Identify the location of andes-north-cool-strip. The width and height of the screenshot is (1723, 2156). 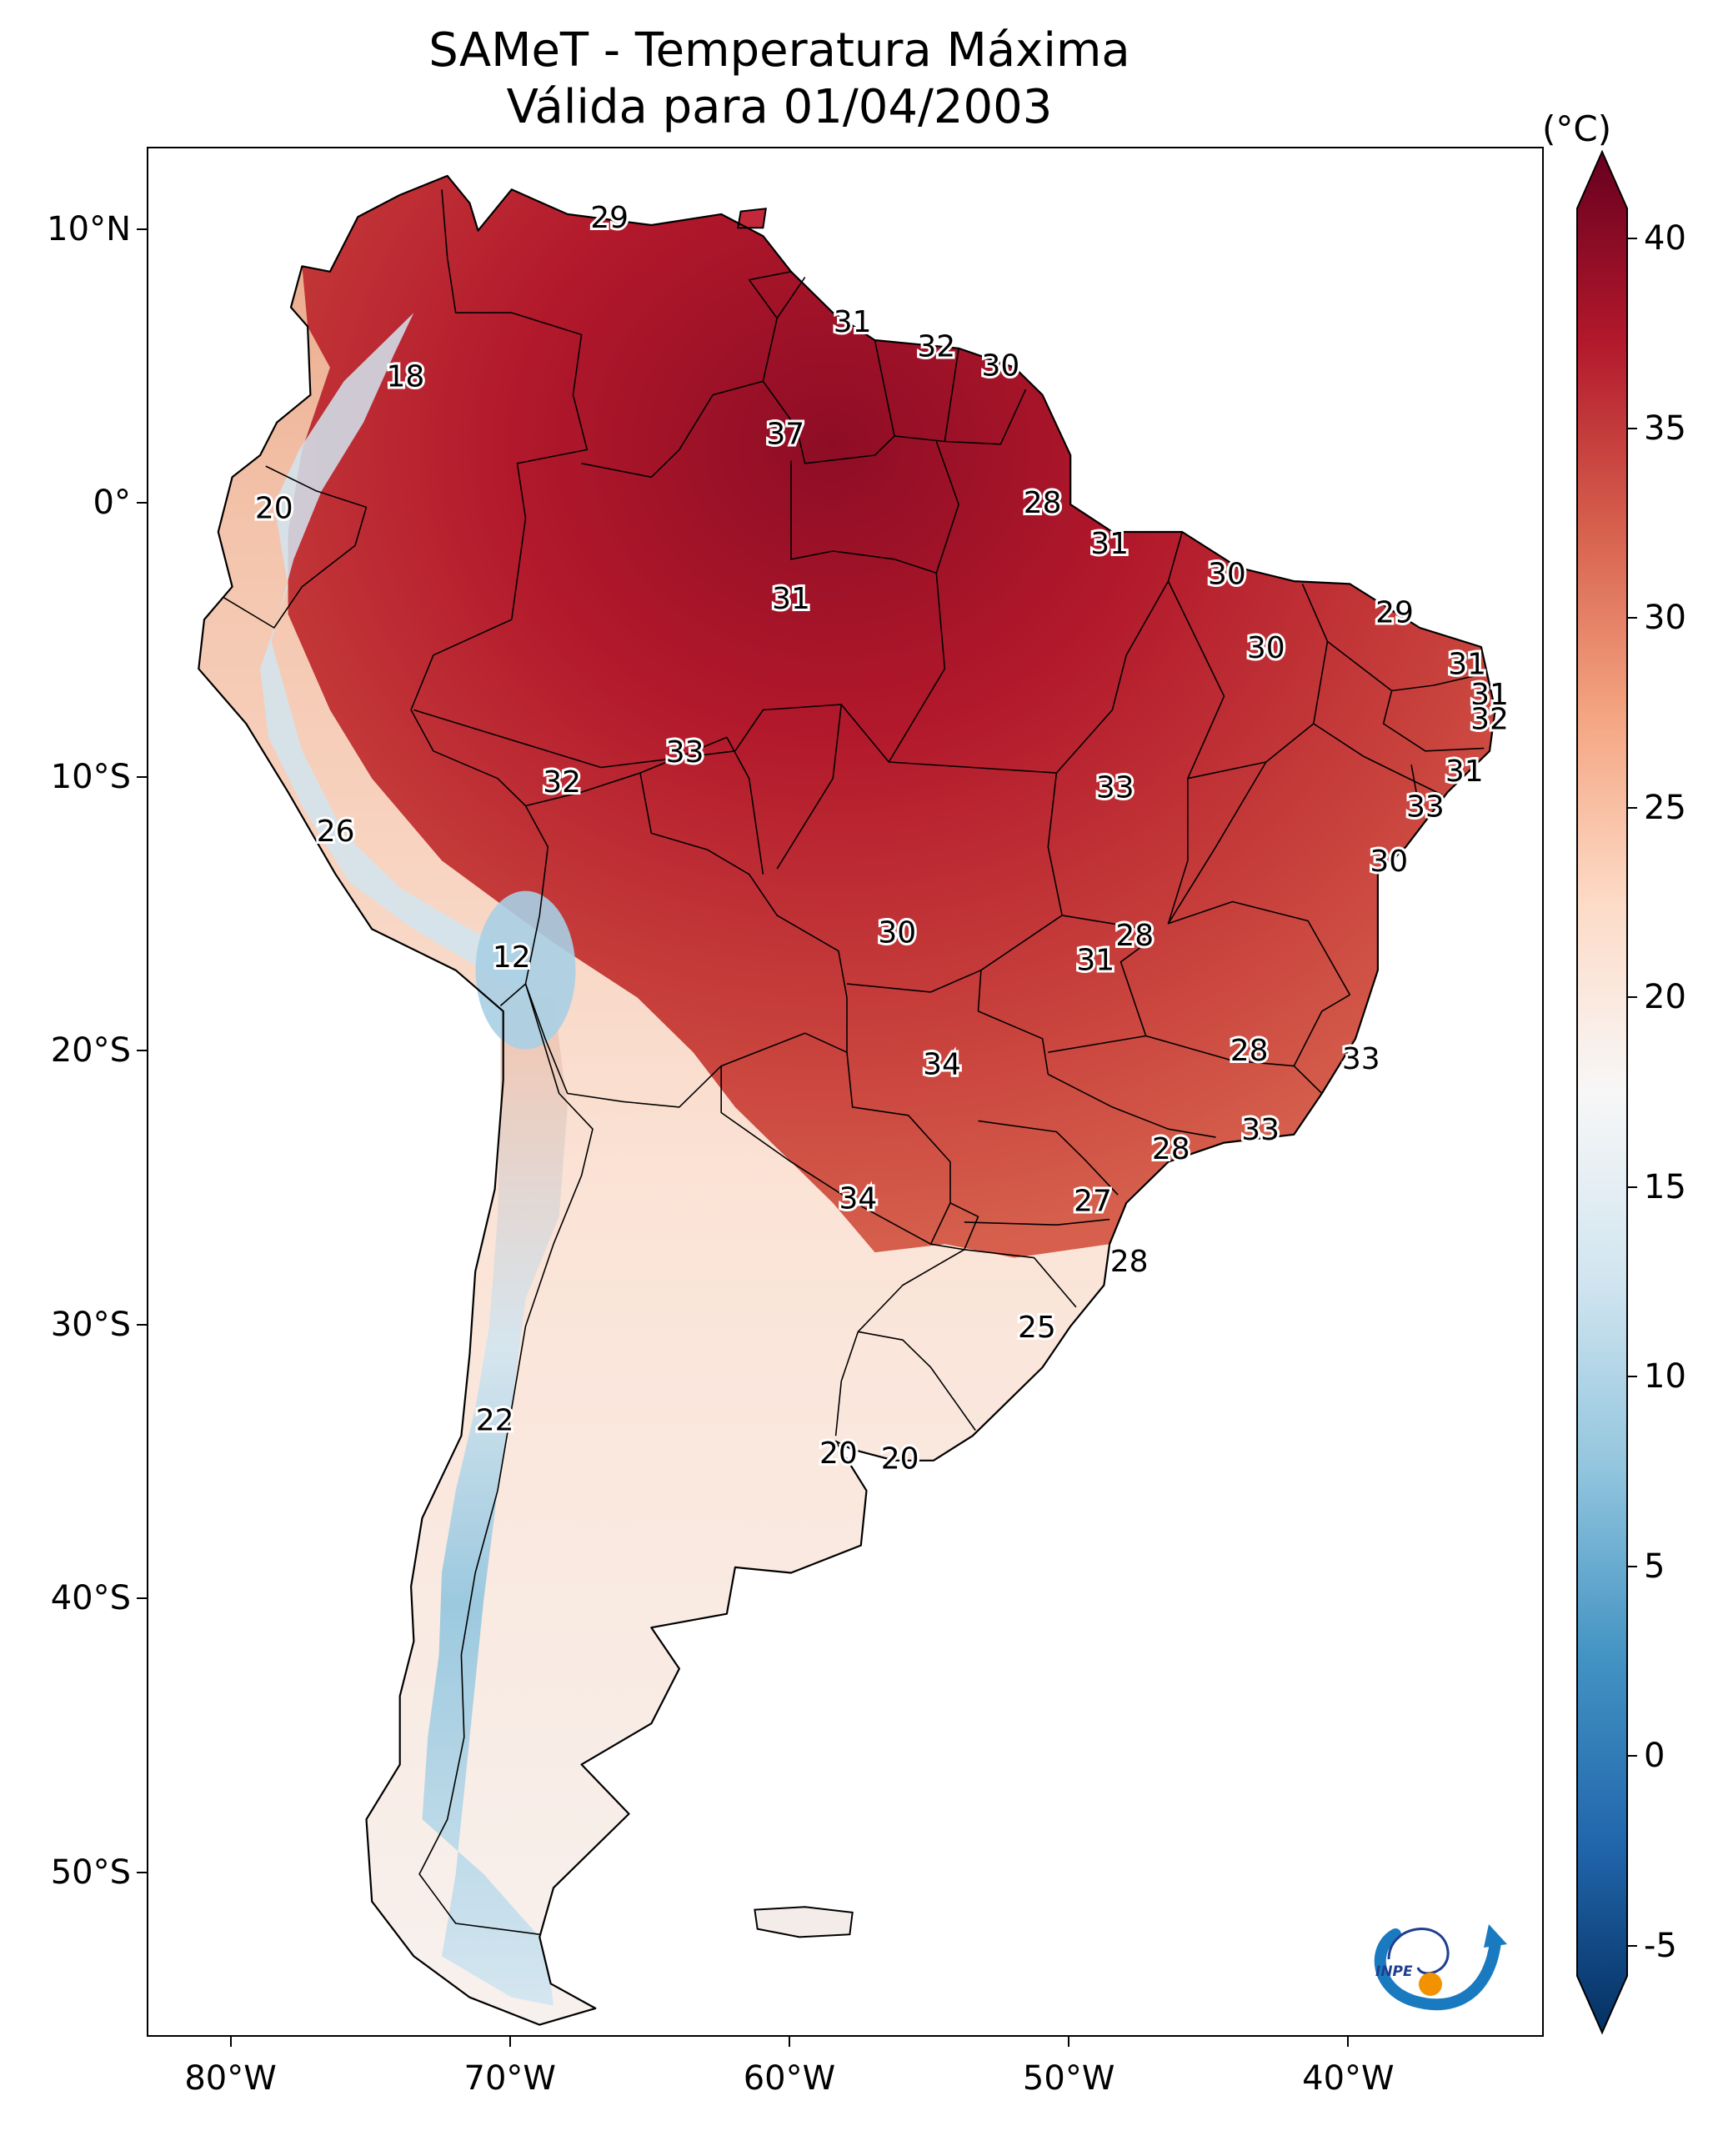
(396, 652).